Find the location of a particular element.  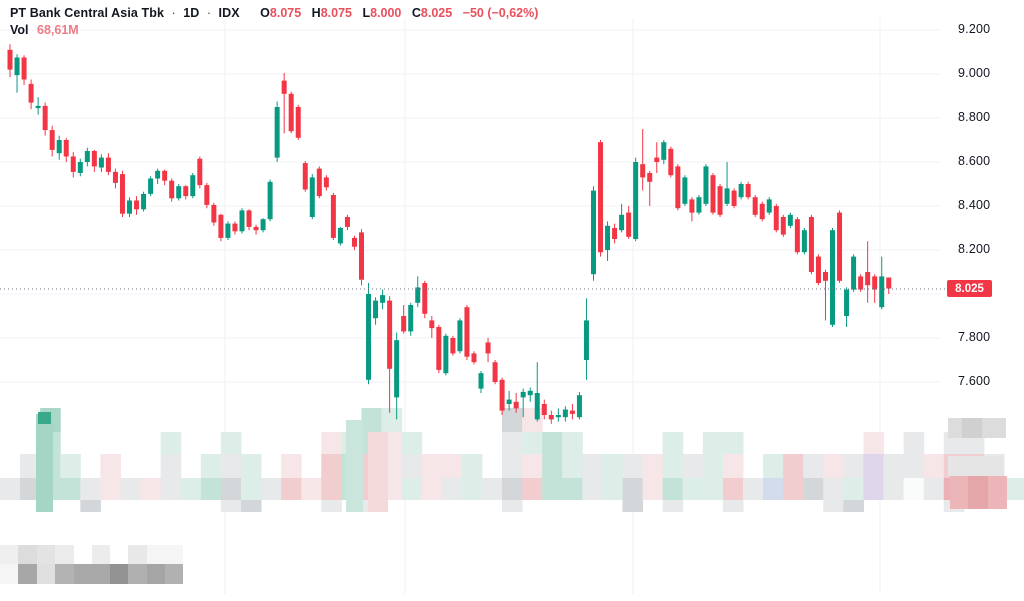

close-label: C is located at coordinates (416, 13).